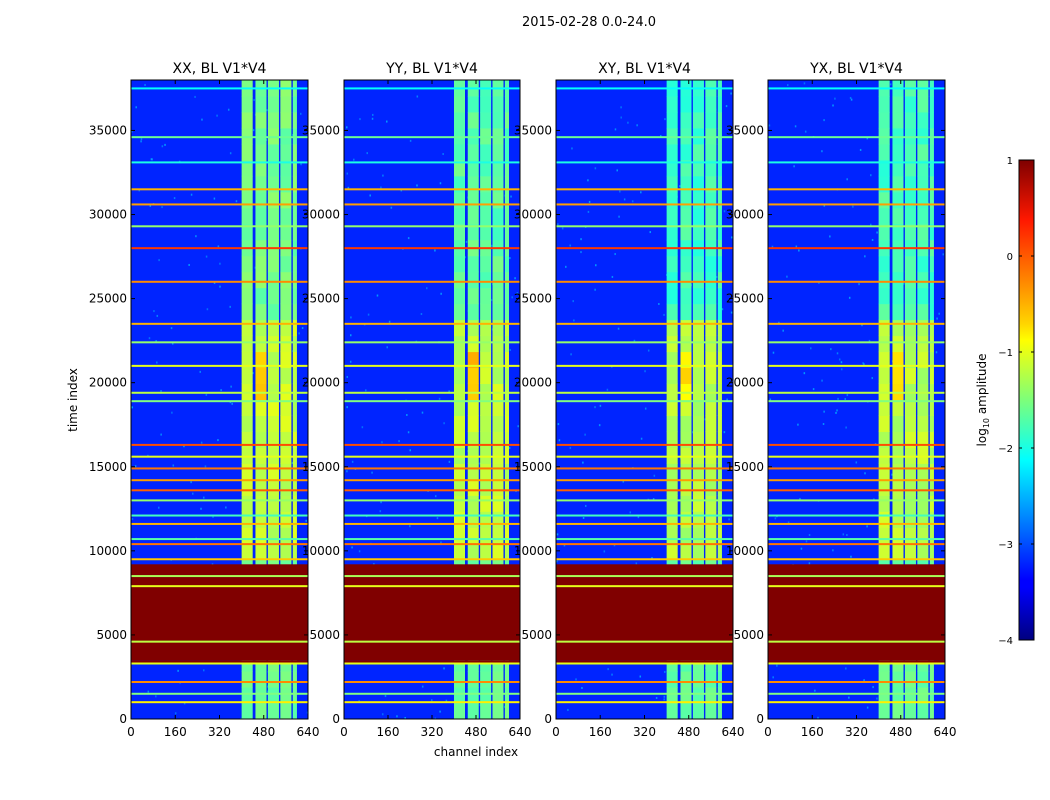 The height and width of the screenshot is (800, 1050). I want to click on y-tick-label: 0, so click(760, 719).